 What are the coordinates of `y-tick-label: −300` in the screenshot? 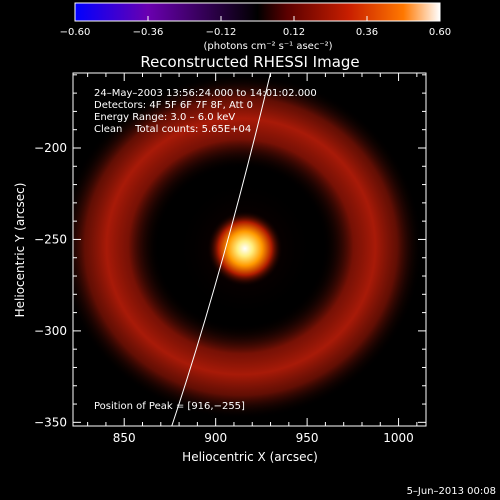 It's located at (50, 331).